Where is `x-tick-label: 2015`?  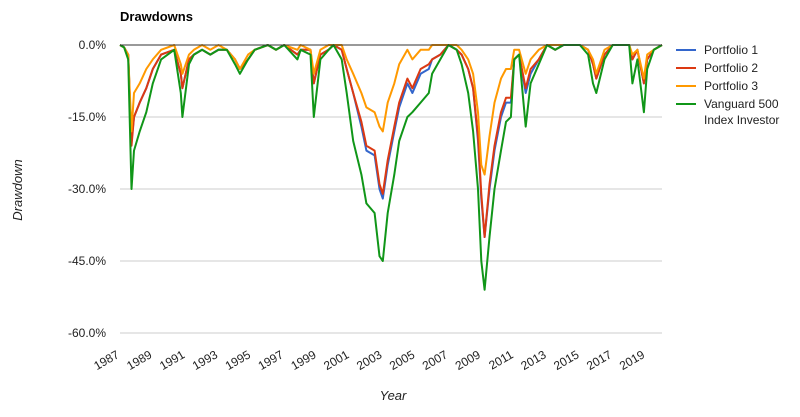
x-tick-label: 2015 is located at coordinates (566, 360).